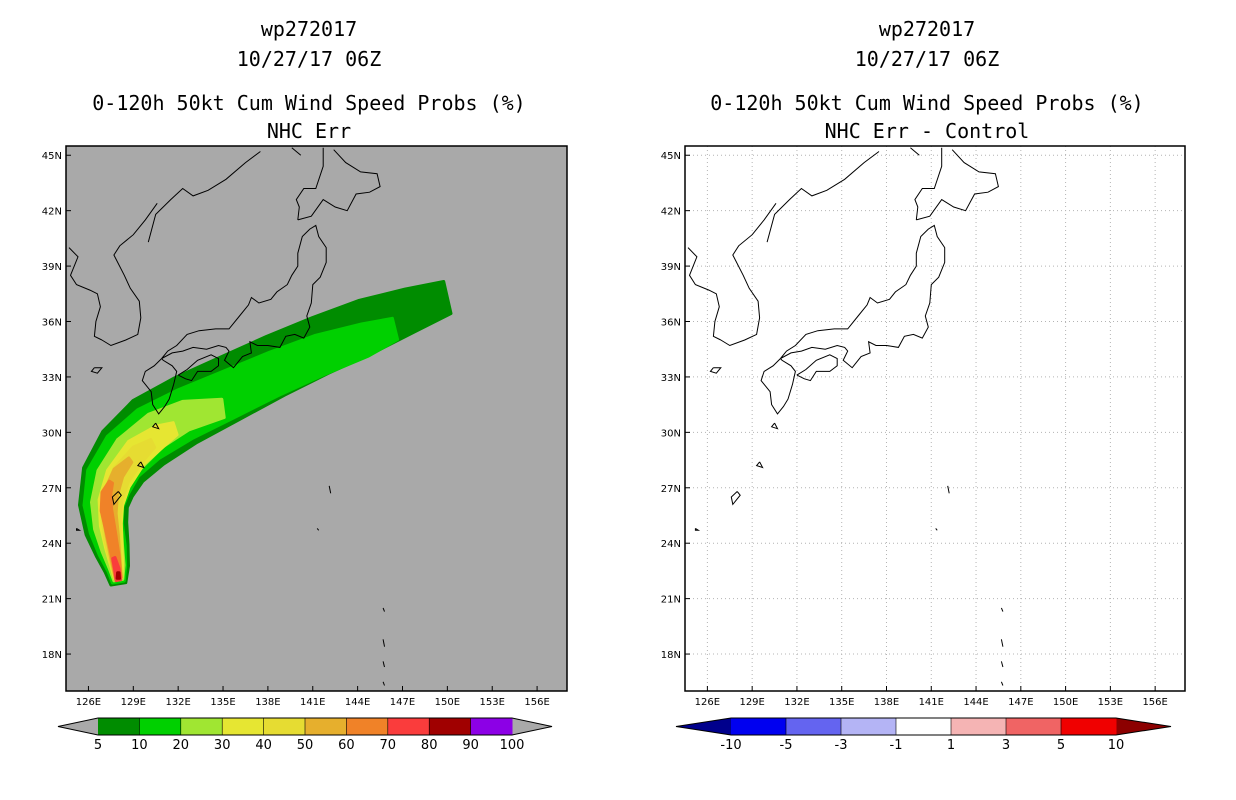 The height and width of the screenshot is (800, 1236). Describe the element at coordinates (52, 489) in the screenshot. I see `left-ytick-label: 27N` at that location.